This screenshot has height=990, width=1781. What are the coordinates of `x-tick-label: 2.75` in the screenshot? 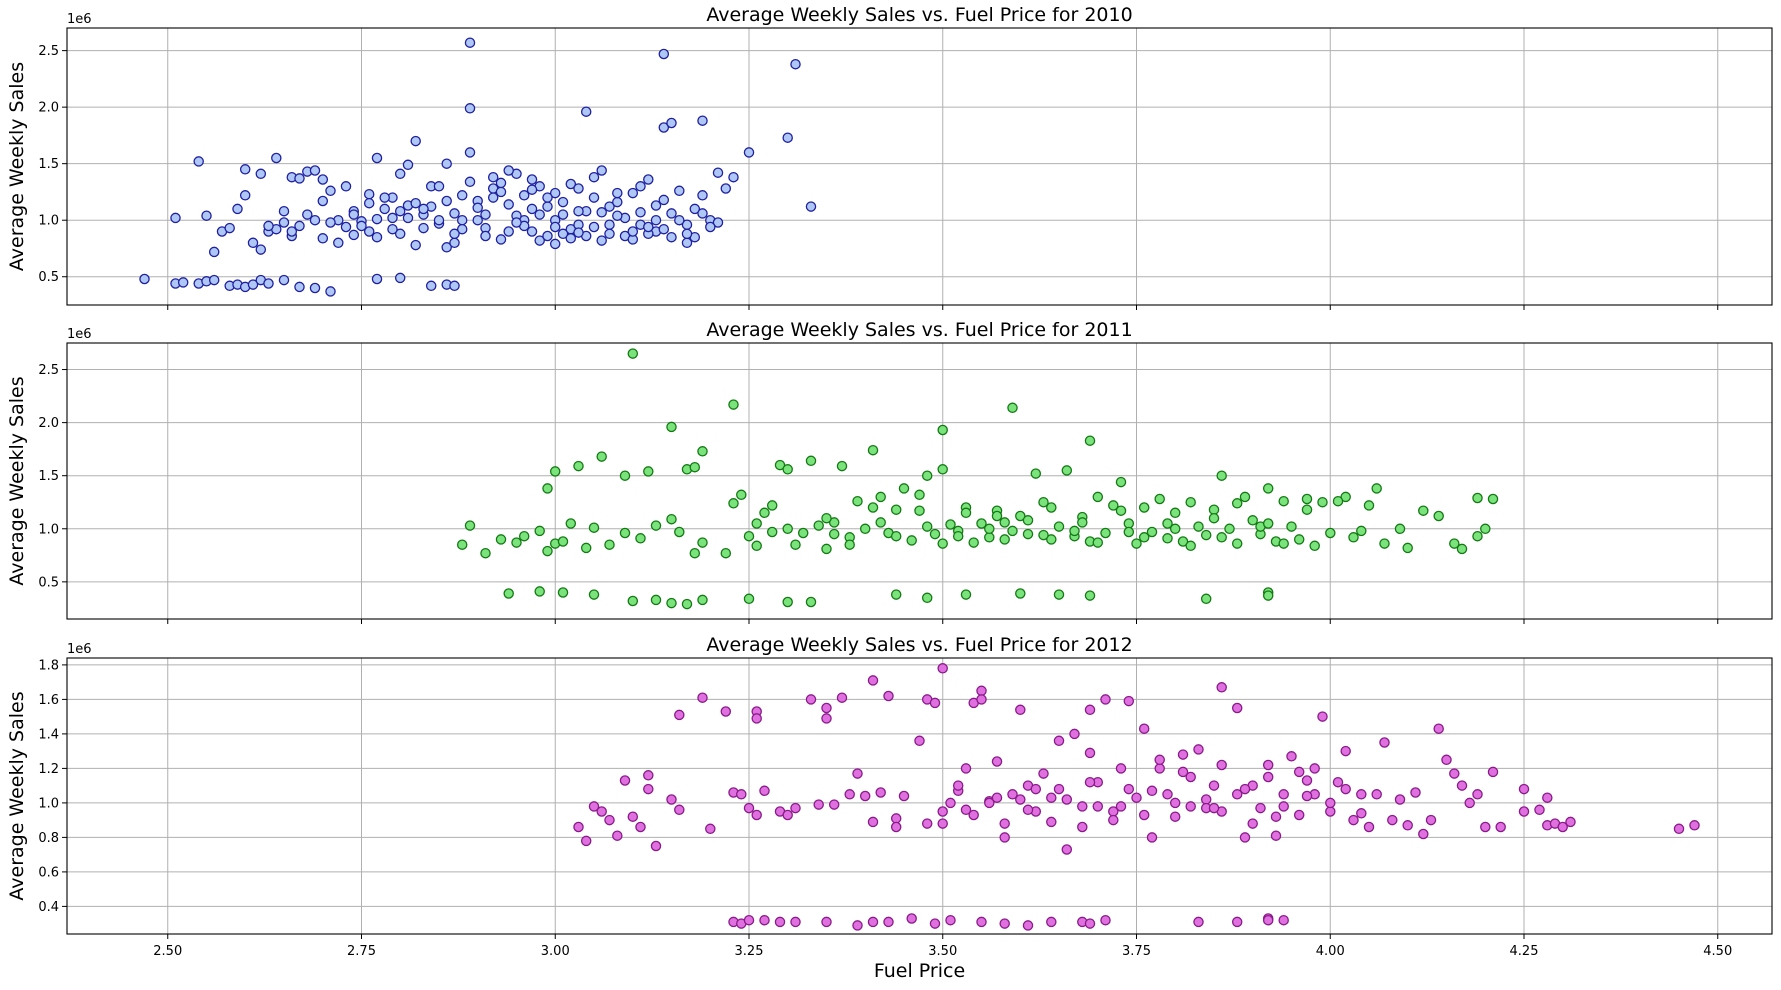 It's located at (361, 951).